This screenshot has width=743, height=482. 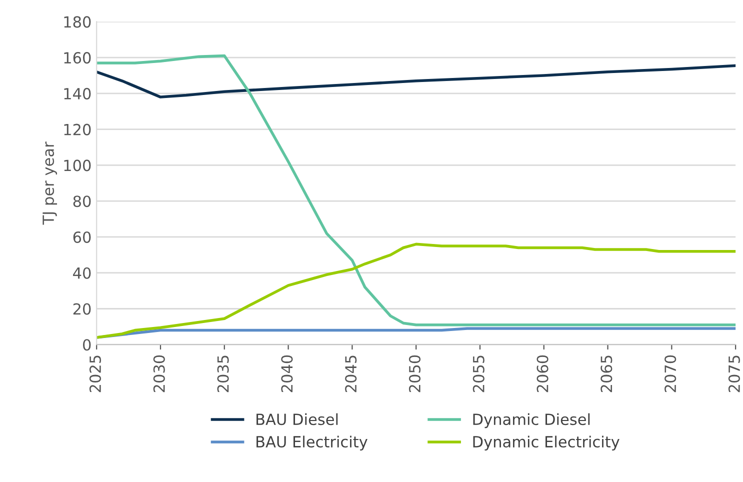 What do you see at coordinates (312, 443) in the screenshot?
I see `legend-label: BAU Electricity` at bounding box center [312, 443].